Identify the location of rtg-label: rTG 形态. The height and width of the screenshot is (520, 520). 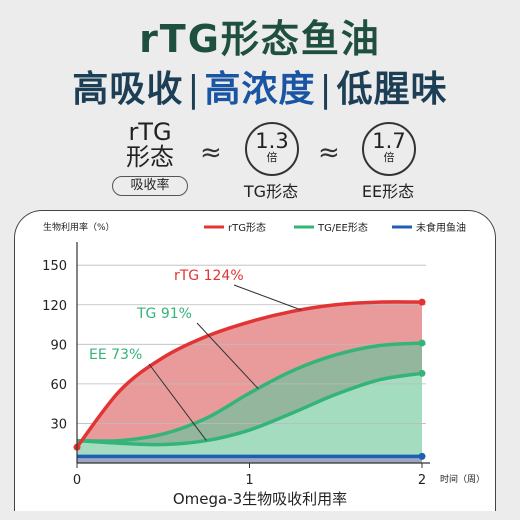
(150, 145).